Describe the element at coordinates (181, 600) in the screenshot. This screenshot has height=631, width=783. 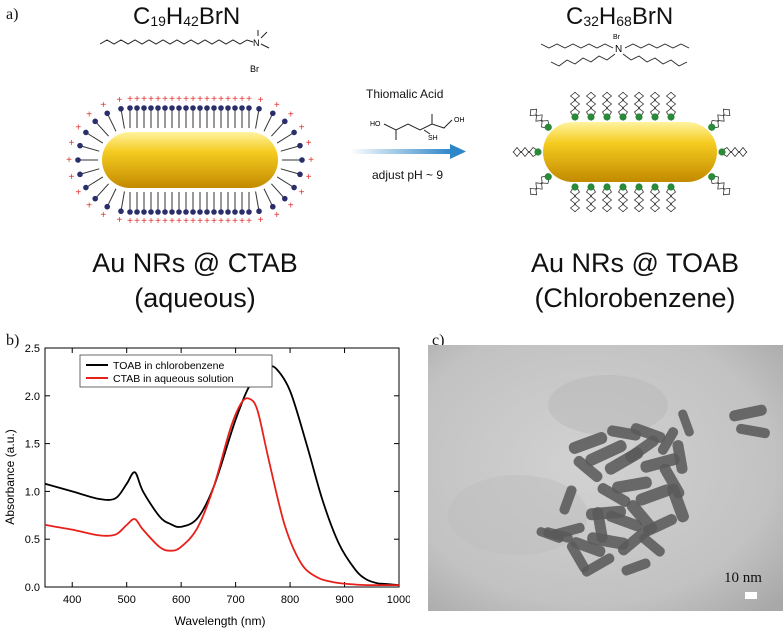
I see `x-tick-label: 600` at that location.